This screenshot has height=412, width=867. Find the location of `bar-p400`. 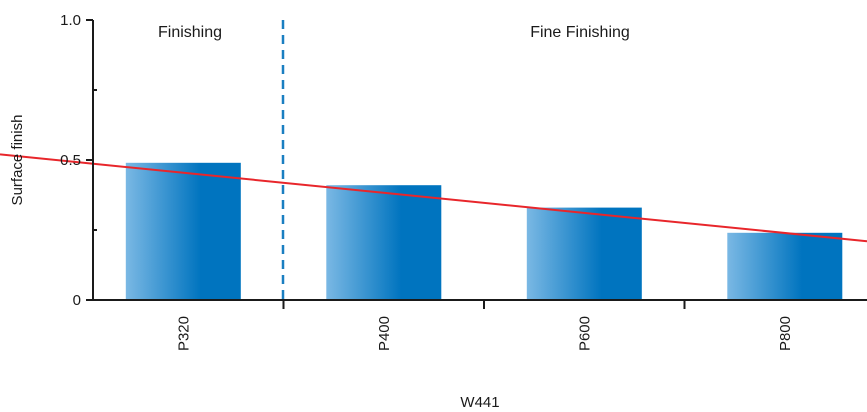

bar-p400 is located at coordinates (384, 242).